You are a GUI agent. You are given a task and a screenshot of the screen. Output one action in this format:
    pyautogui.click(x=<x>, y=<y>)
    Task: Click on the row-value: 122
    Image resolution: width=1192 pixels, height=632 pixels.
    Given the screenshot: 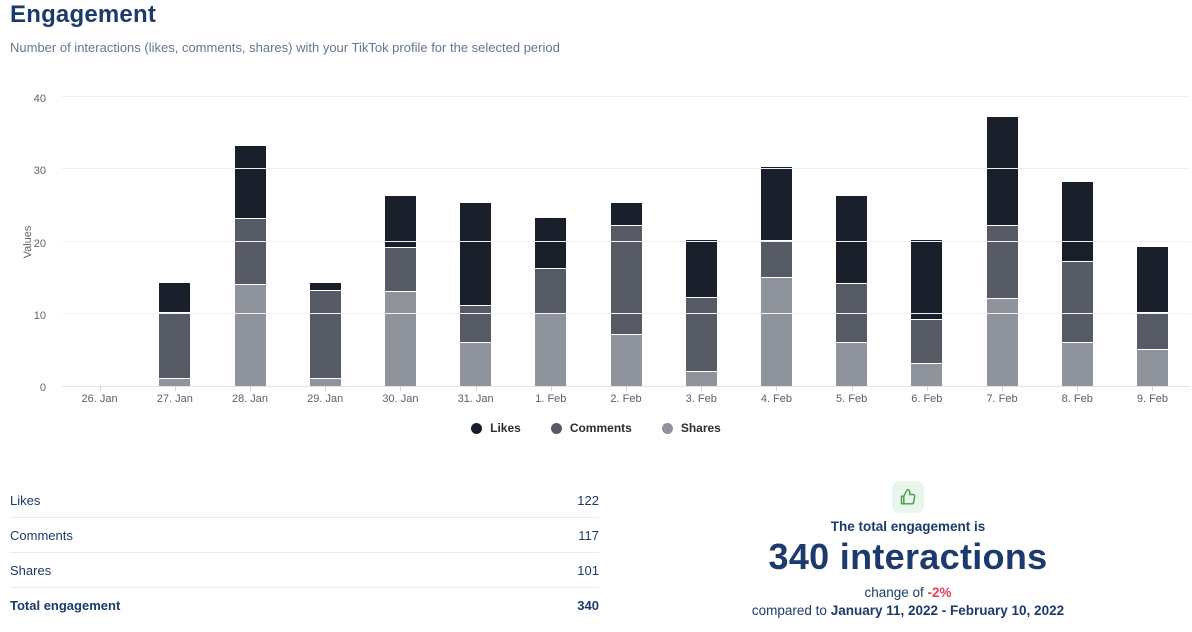 What is the action you would take?
    pyautogui.click(x=588, y=500)
    